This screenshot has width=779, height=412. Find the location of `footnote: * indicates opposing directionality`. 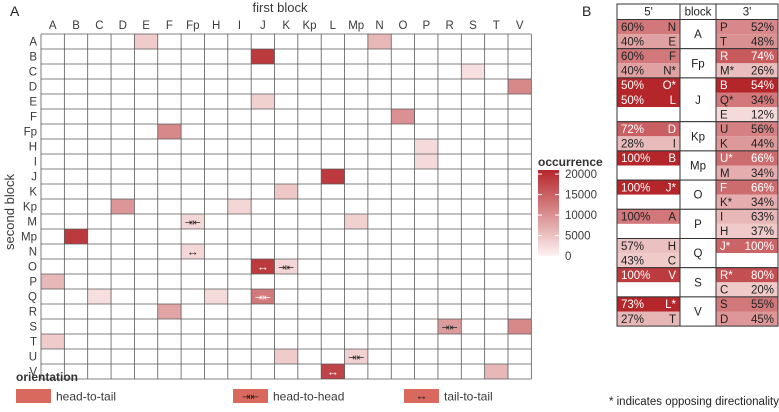

footnote: * indicates opposing directionality is located at coordinates (694, 402).